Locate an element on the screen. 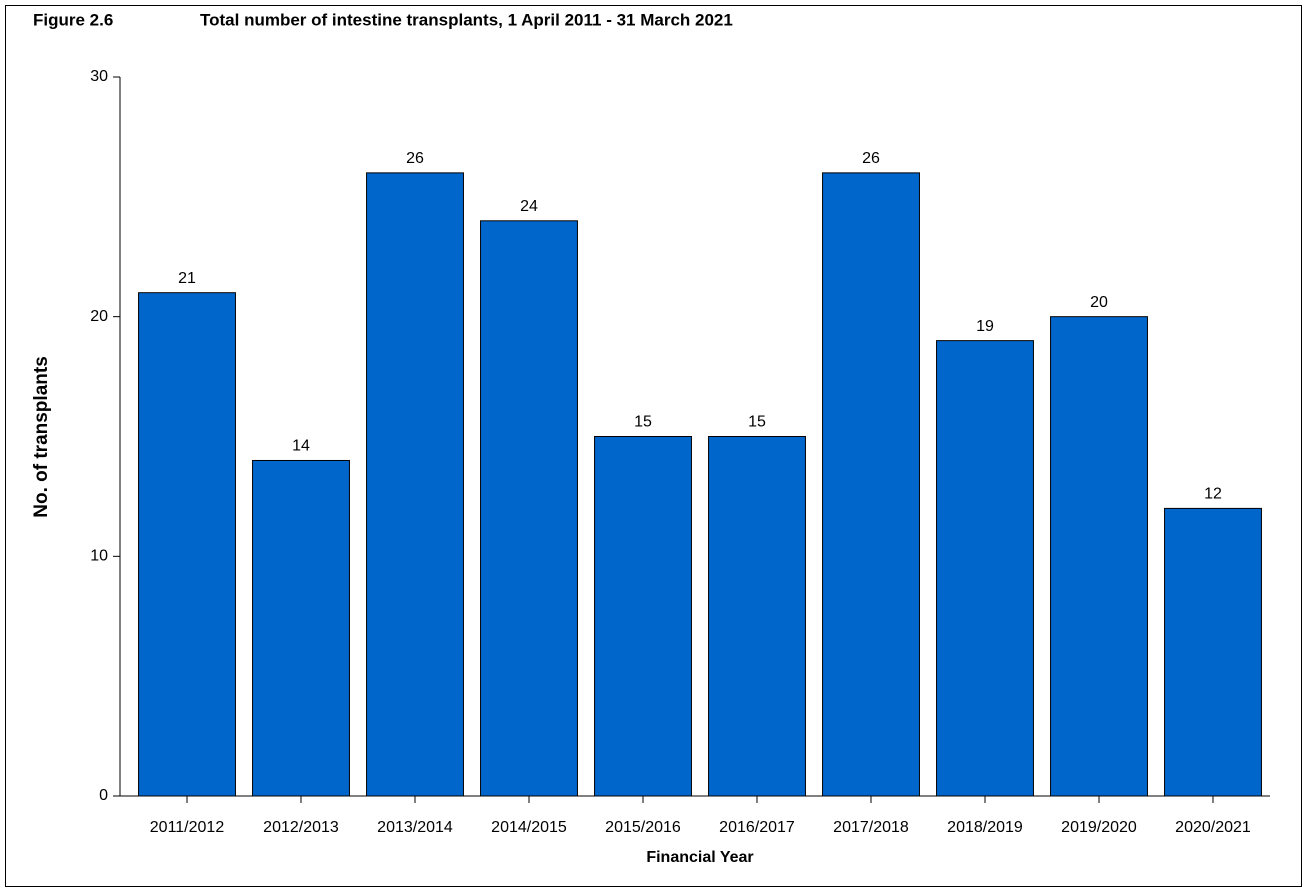 The image size is (1307, 892). x-tick-label: 2020/2021 is located at coordinates (1213, 827).